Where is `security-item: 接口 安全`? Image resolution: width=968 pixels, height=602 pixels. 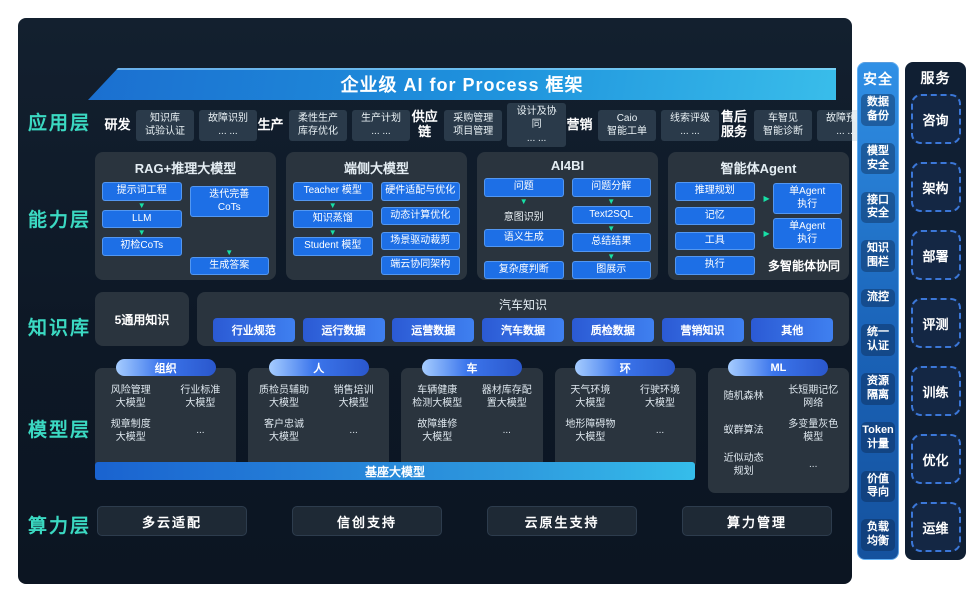 security-item: 接口 安全 is located at coordinates (878, 207).